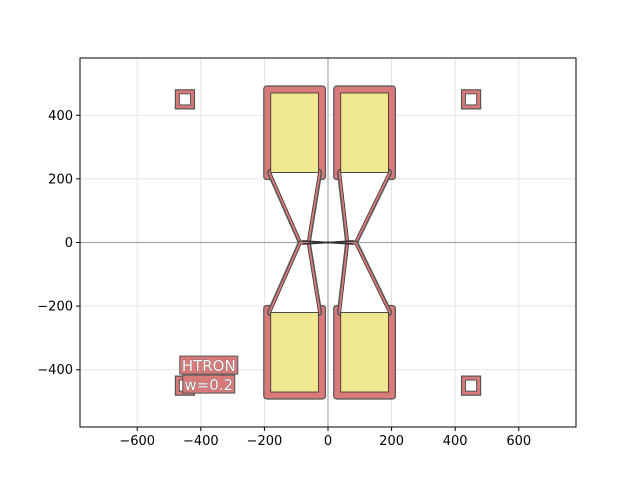 The width and height of the screenshot is (640, 480). I want to click on x-axis-ticks: −600 −400 −200 0 200 400 600, so click(325, 438).